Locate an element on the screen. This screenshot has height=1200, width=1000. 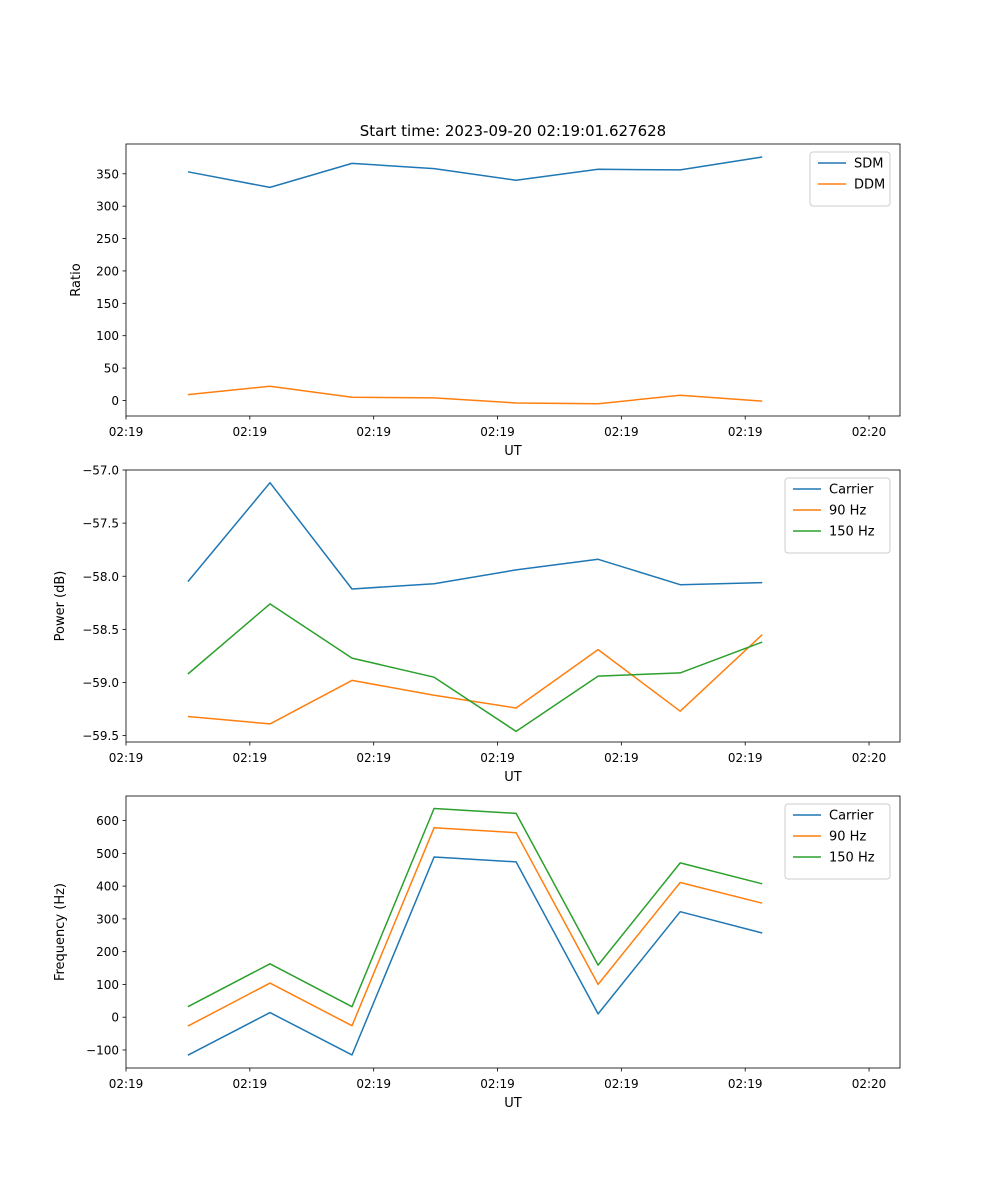
y-tick-label: 350 is located at coordinates (107, 174).